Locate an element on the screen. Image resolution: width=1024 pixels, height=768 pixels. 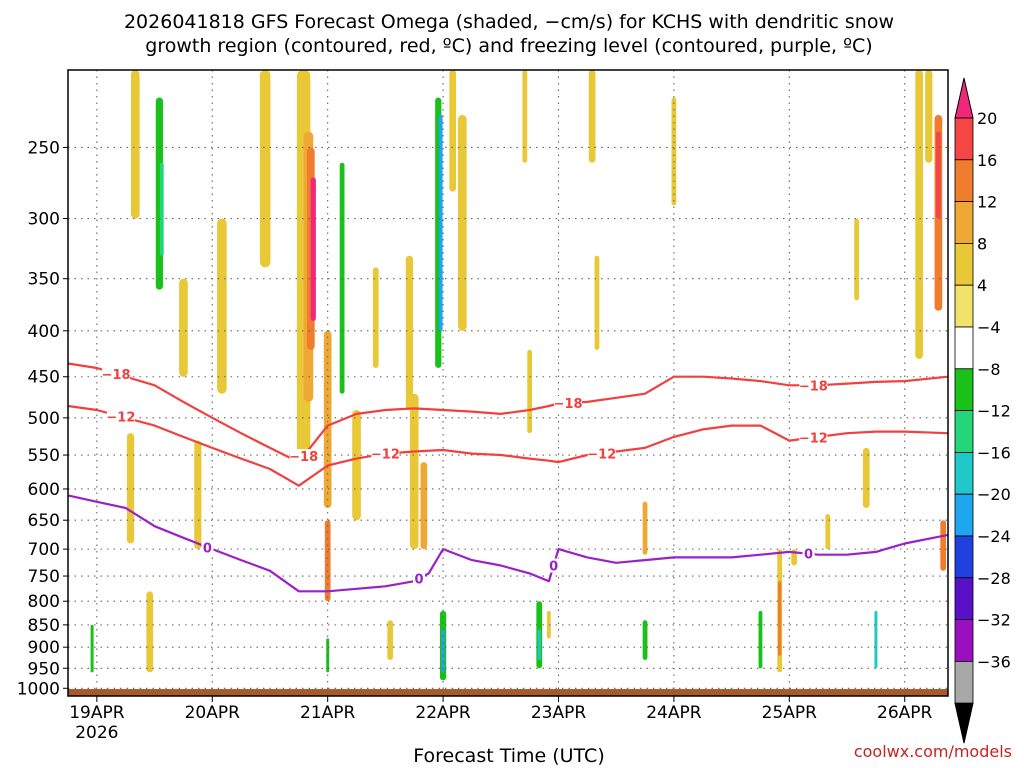
y-tick-label: 700 is located at coordinates (44, 550).